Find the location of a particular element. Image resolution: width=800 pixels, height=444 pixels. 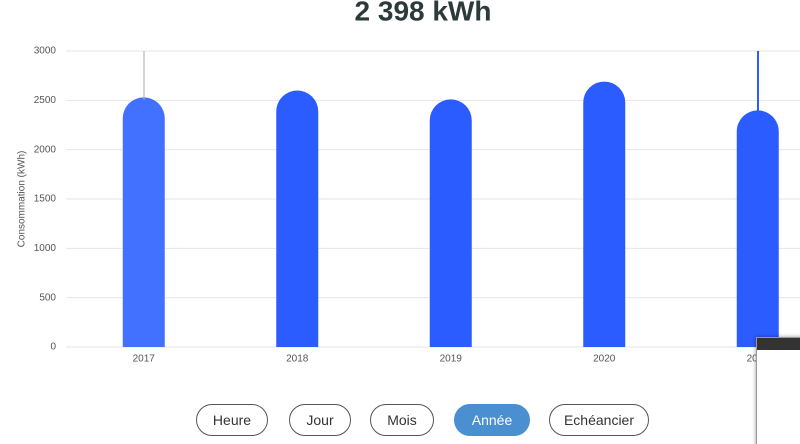

y-tick-label: 500 is located at coordinates (47, 297).